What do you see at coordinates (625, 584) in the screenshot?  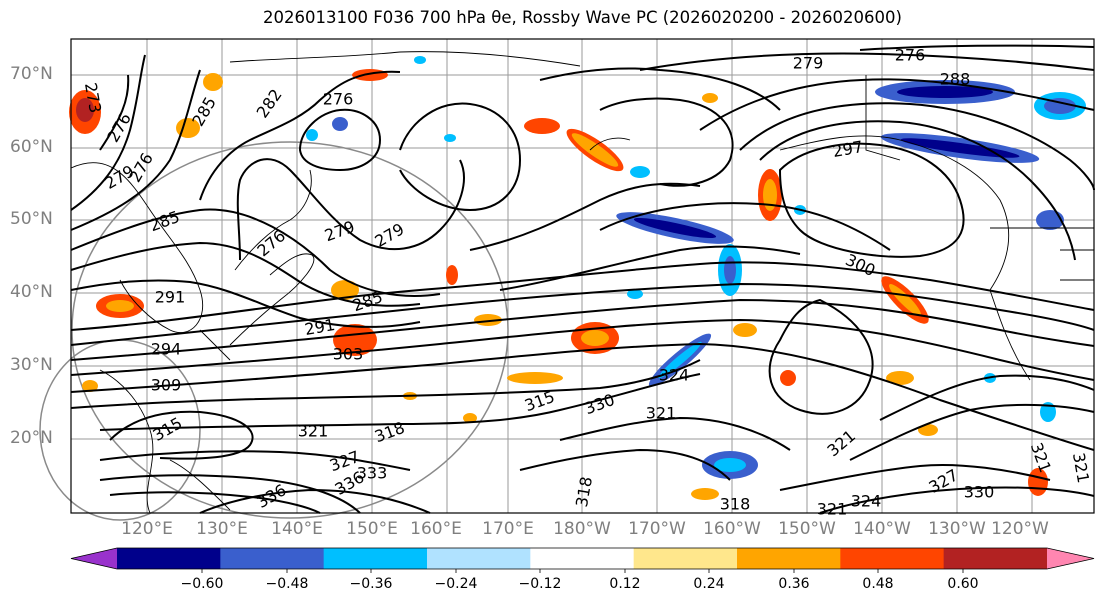 I see `colorbar-tick-label: 0.12` at bounding box center [625, 584].